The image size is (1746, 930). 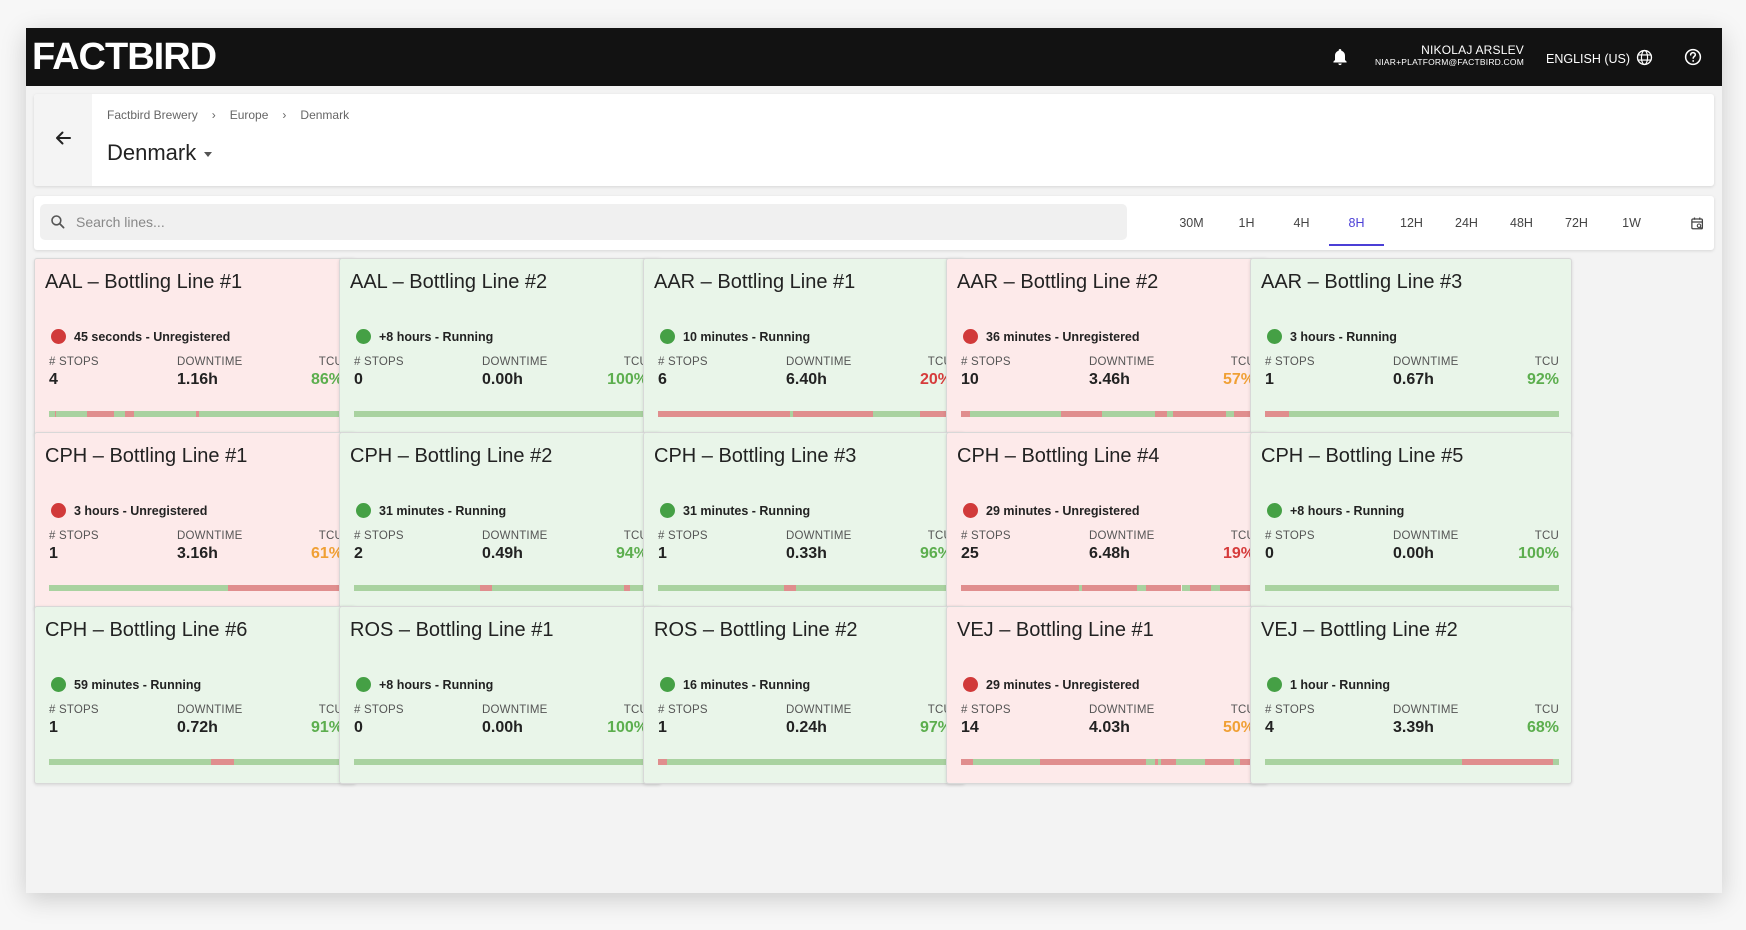 What do you see at coordinates (1246, 223) in the screenshot?
I see `time-range-tab-1h: 1H` at bounding box center [1246, 223].